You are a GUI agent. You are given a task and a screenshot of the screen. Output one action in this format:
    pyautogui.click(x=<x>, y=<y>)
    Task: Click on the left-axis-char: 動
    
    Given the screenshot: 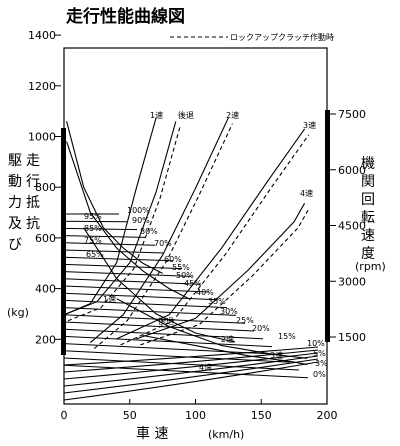 What is the action you would take?
    pyautogui.click(x=15, y=182)
    